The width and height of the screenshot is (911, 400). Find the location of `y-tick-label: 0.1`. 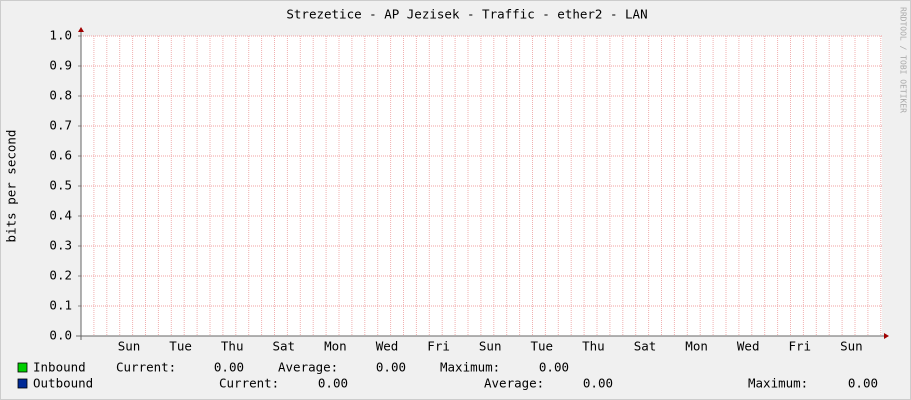

y-tick-label: 0.1 is located at coordinates (60, 305).